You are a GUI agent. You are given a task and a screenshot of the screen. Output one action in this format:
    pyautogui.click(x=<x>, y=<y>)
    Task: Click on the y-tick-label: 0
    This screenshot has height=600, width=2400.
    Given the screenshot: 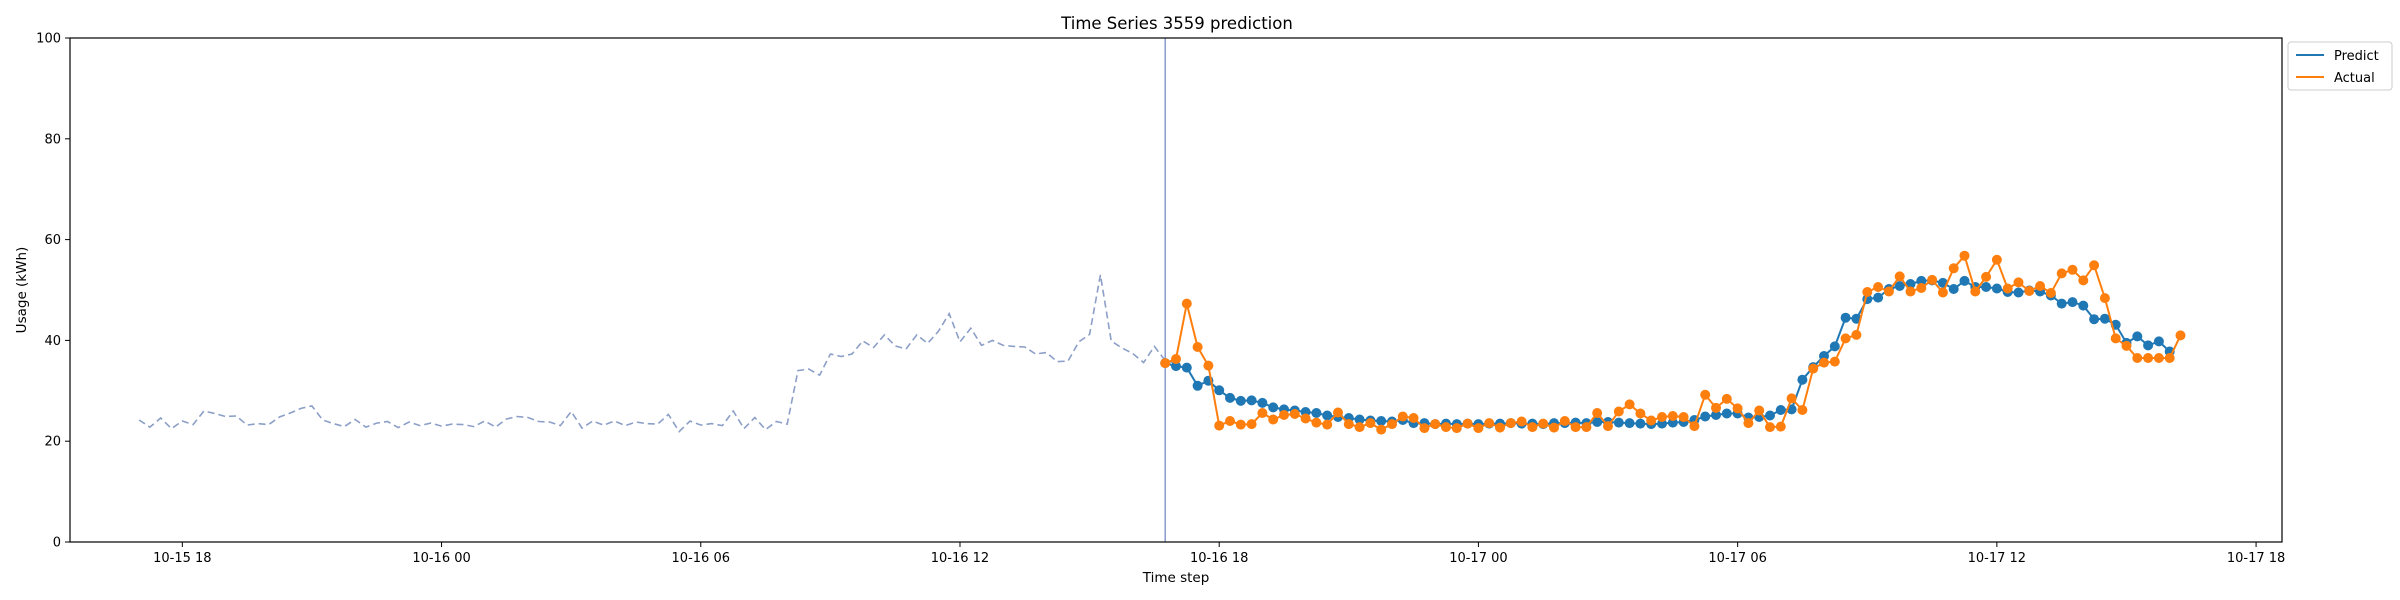 What is the action you would take?
    pyautogui.click(x=57, y=543)
    